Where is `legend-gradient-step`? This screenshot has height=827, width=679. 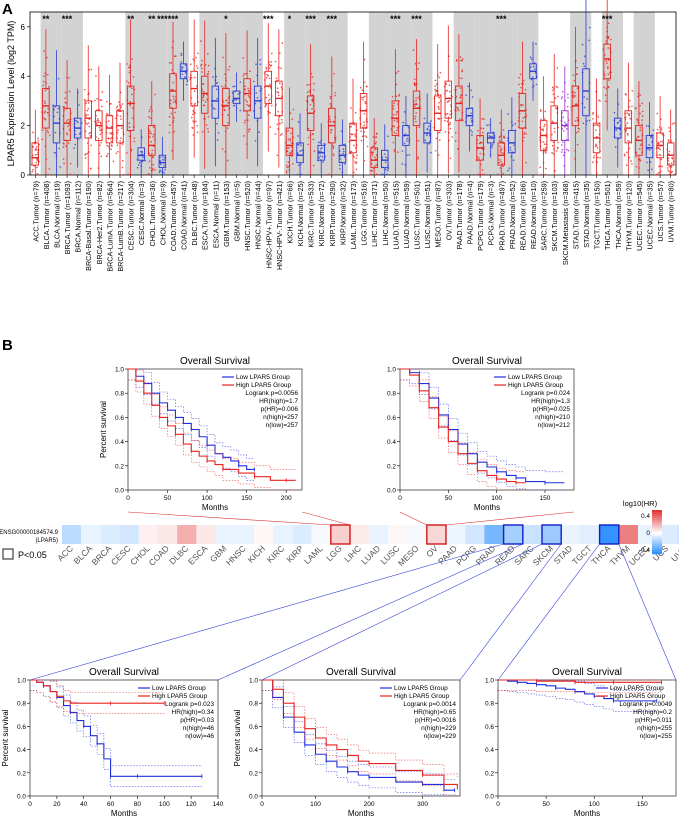 legend-gradient-step is located at coordinates (657, 553).